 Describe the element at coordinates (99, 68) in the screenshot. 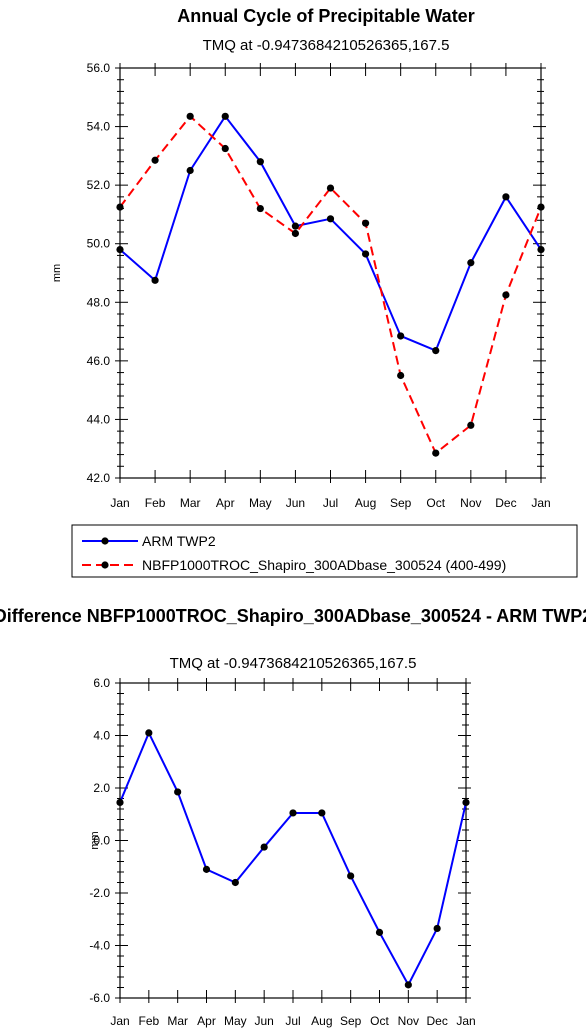

I see `y-tick-label: 56.0` at that location.